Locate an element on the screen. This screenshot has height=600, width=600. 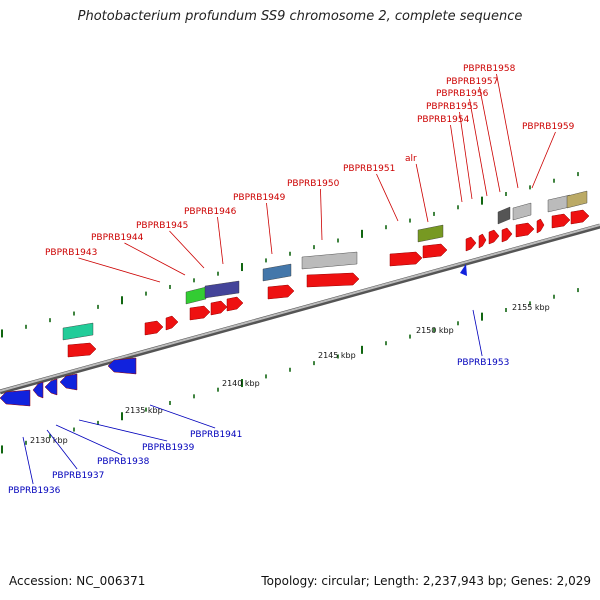
reverse-gene-label: PBPRB1936 is located at coordinates (34, 491).